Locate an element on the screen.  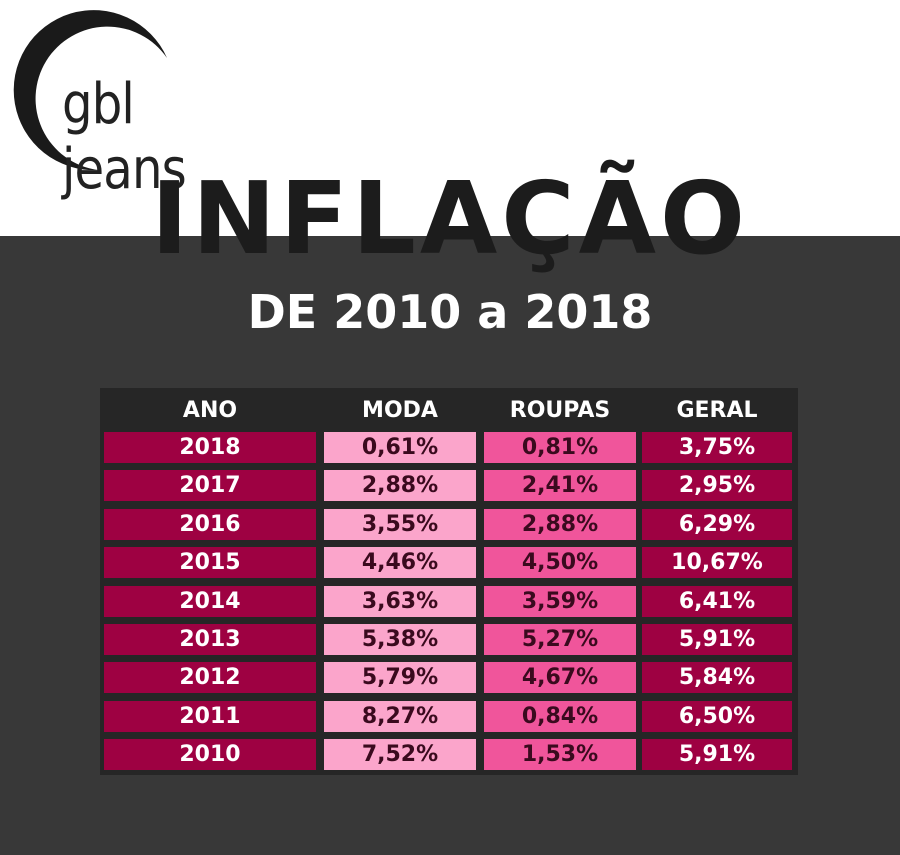
cell-geral: 2,95% is located at coordinates (717, 485).